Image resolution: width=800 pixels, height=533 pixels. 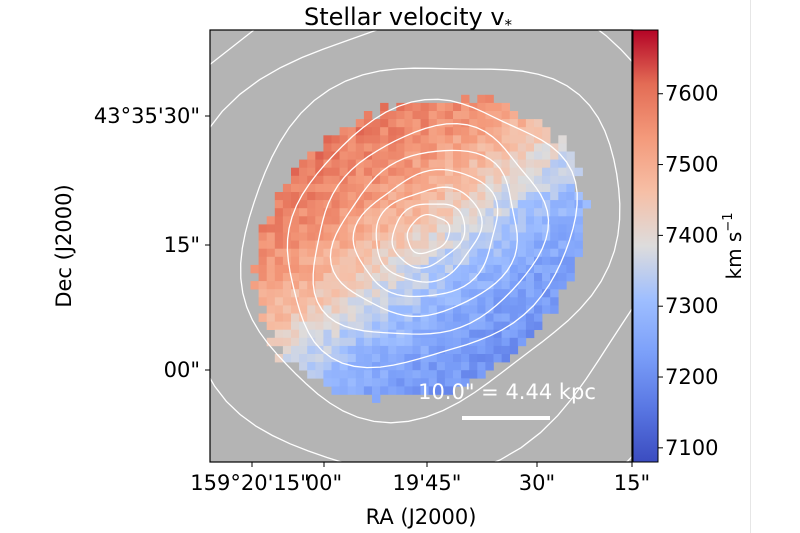 I want to click on panel-divider, so click(x=750, y=266).